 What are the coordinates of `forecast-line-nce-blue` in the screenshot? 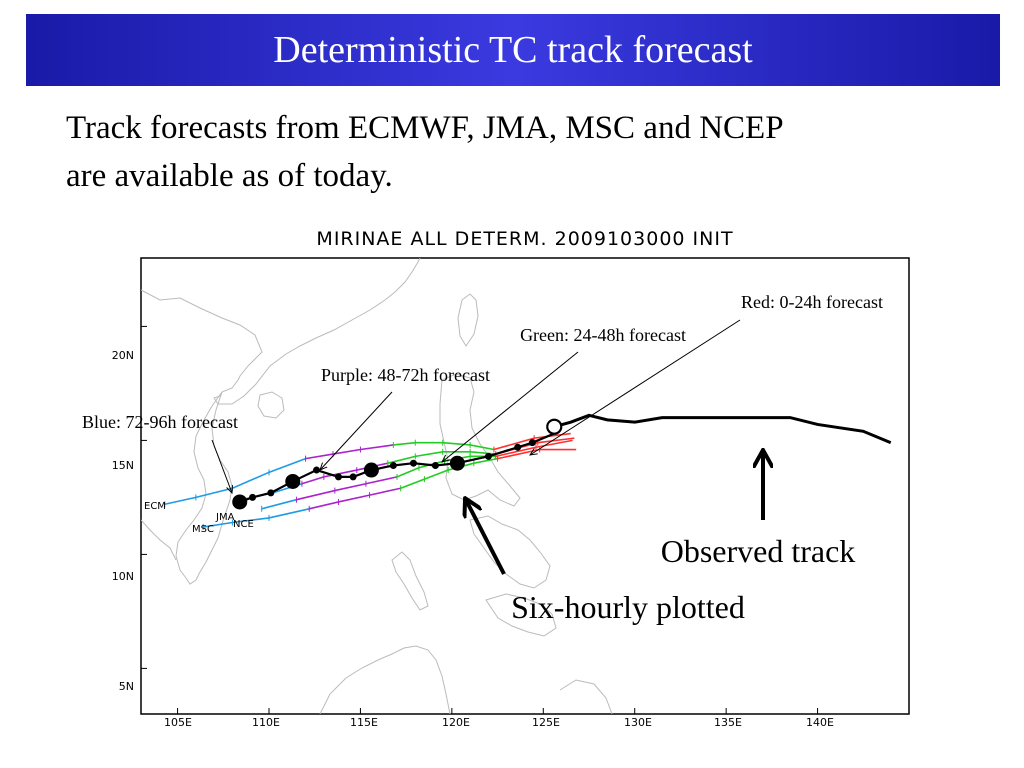 It's located at (279, 504).